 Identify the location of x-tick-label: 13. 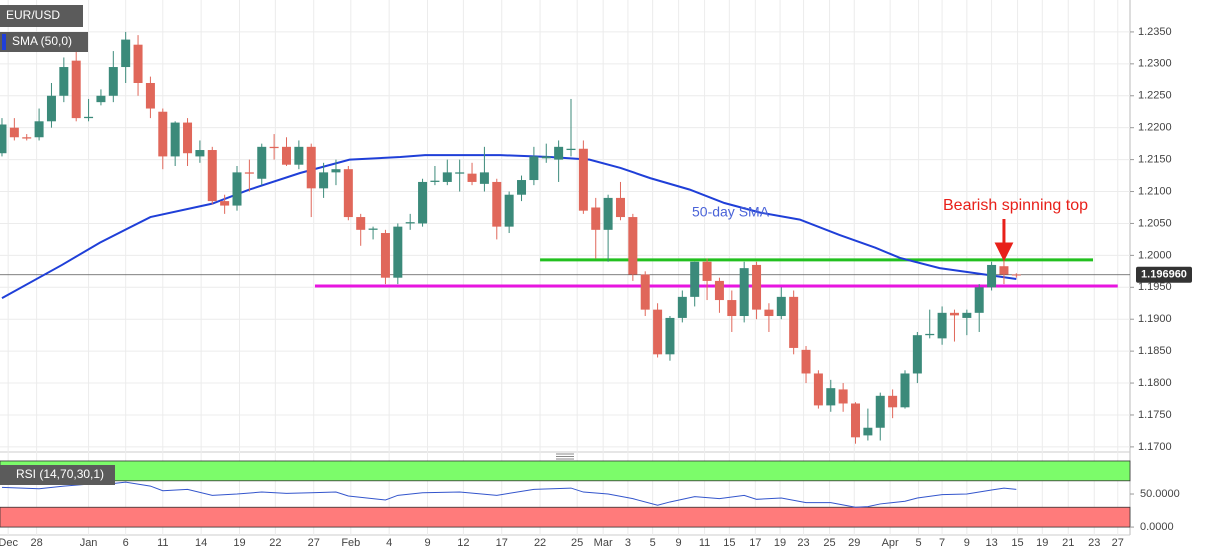
(991, 543).